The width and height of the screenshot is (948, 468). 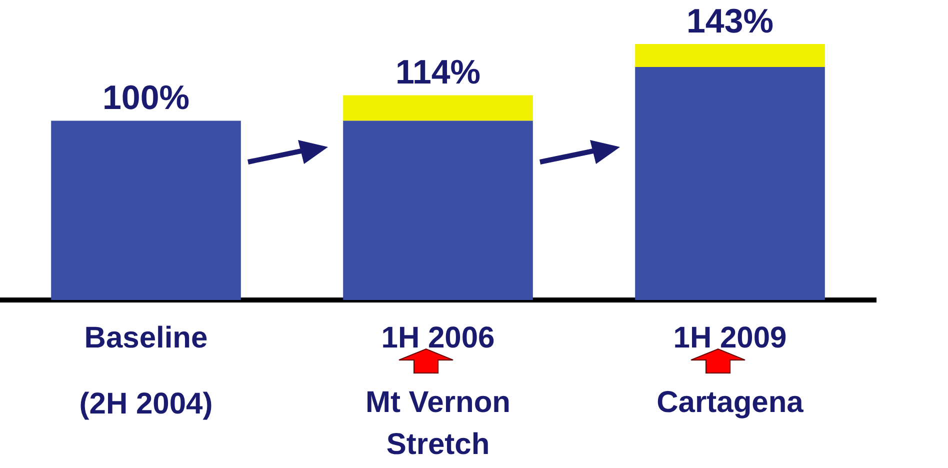 I want to click on annotation: 114%, so click(x=438, y=73).